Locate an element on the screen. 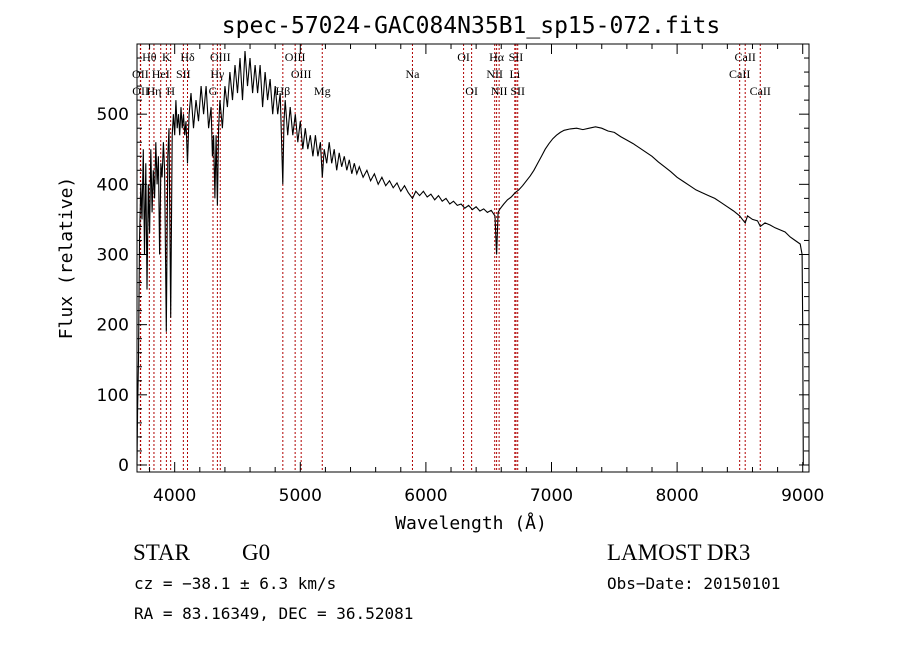 The width and height of the screenshot is (900, 649). emission-line-label: Hη is located at coordinates (153, 91).